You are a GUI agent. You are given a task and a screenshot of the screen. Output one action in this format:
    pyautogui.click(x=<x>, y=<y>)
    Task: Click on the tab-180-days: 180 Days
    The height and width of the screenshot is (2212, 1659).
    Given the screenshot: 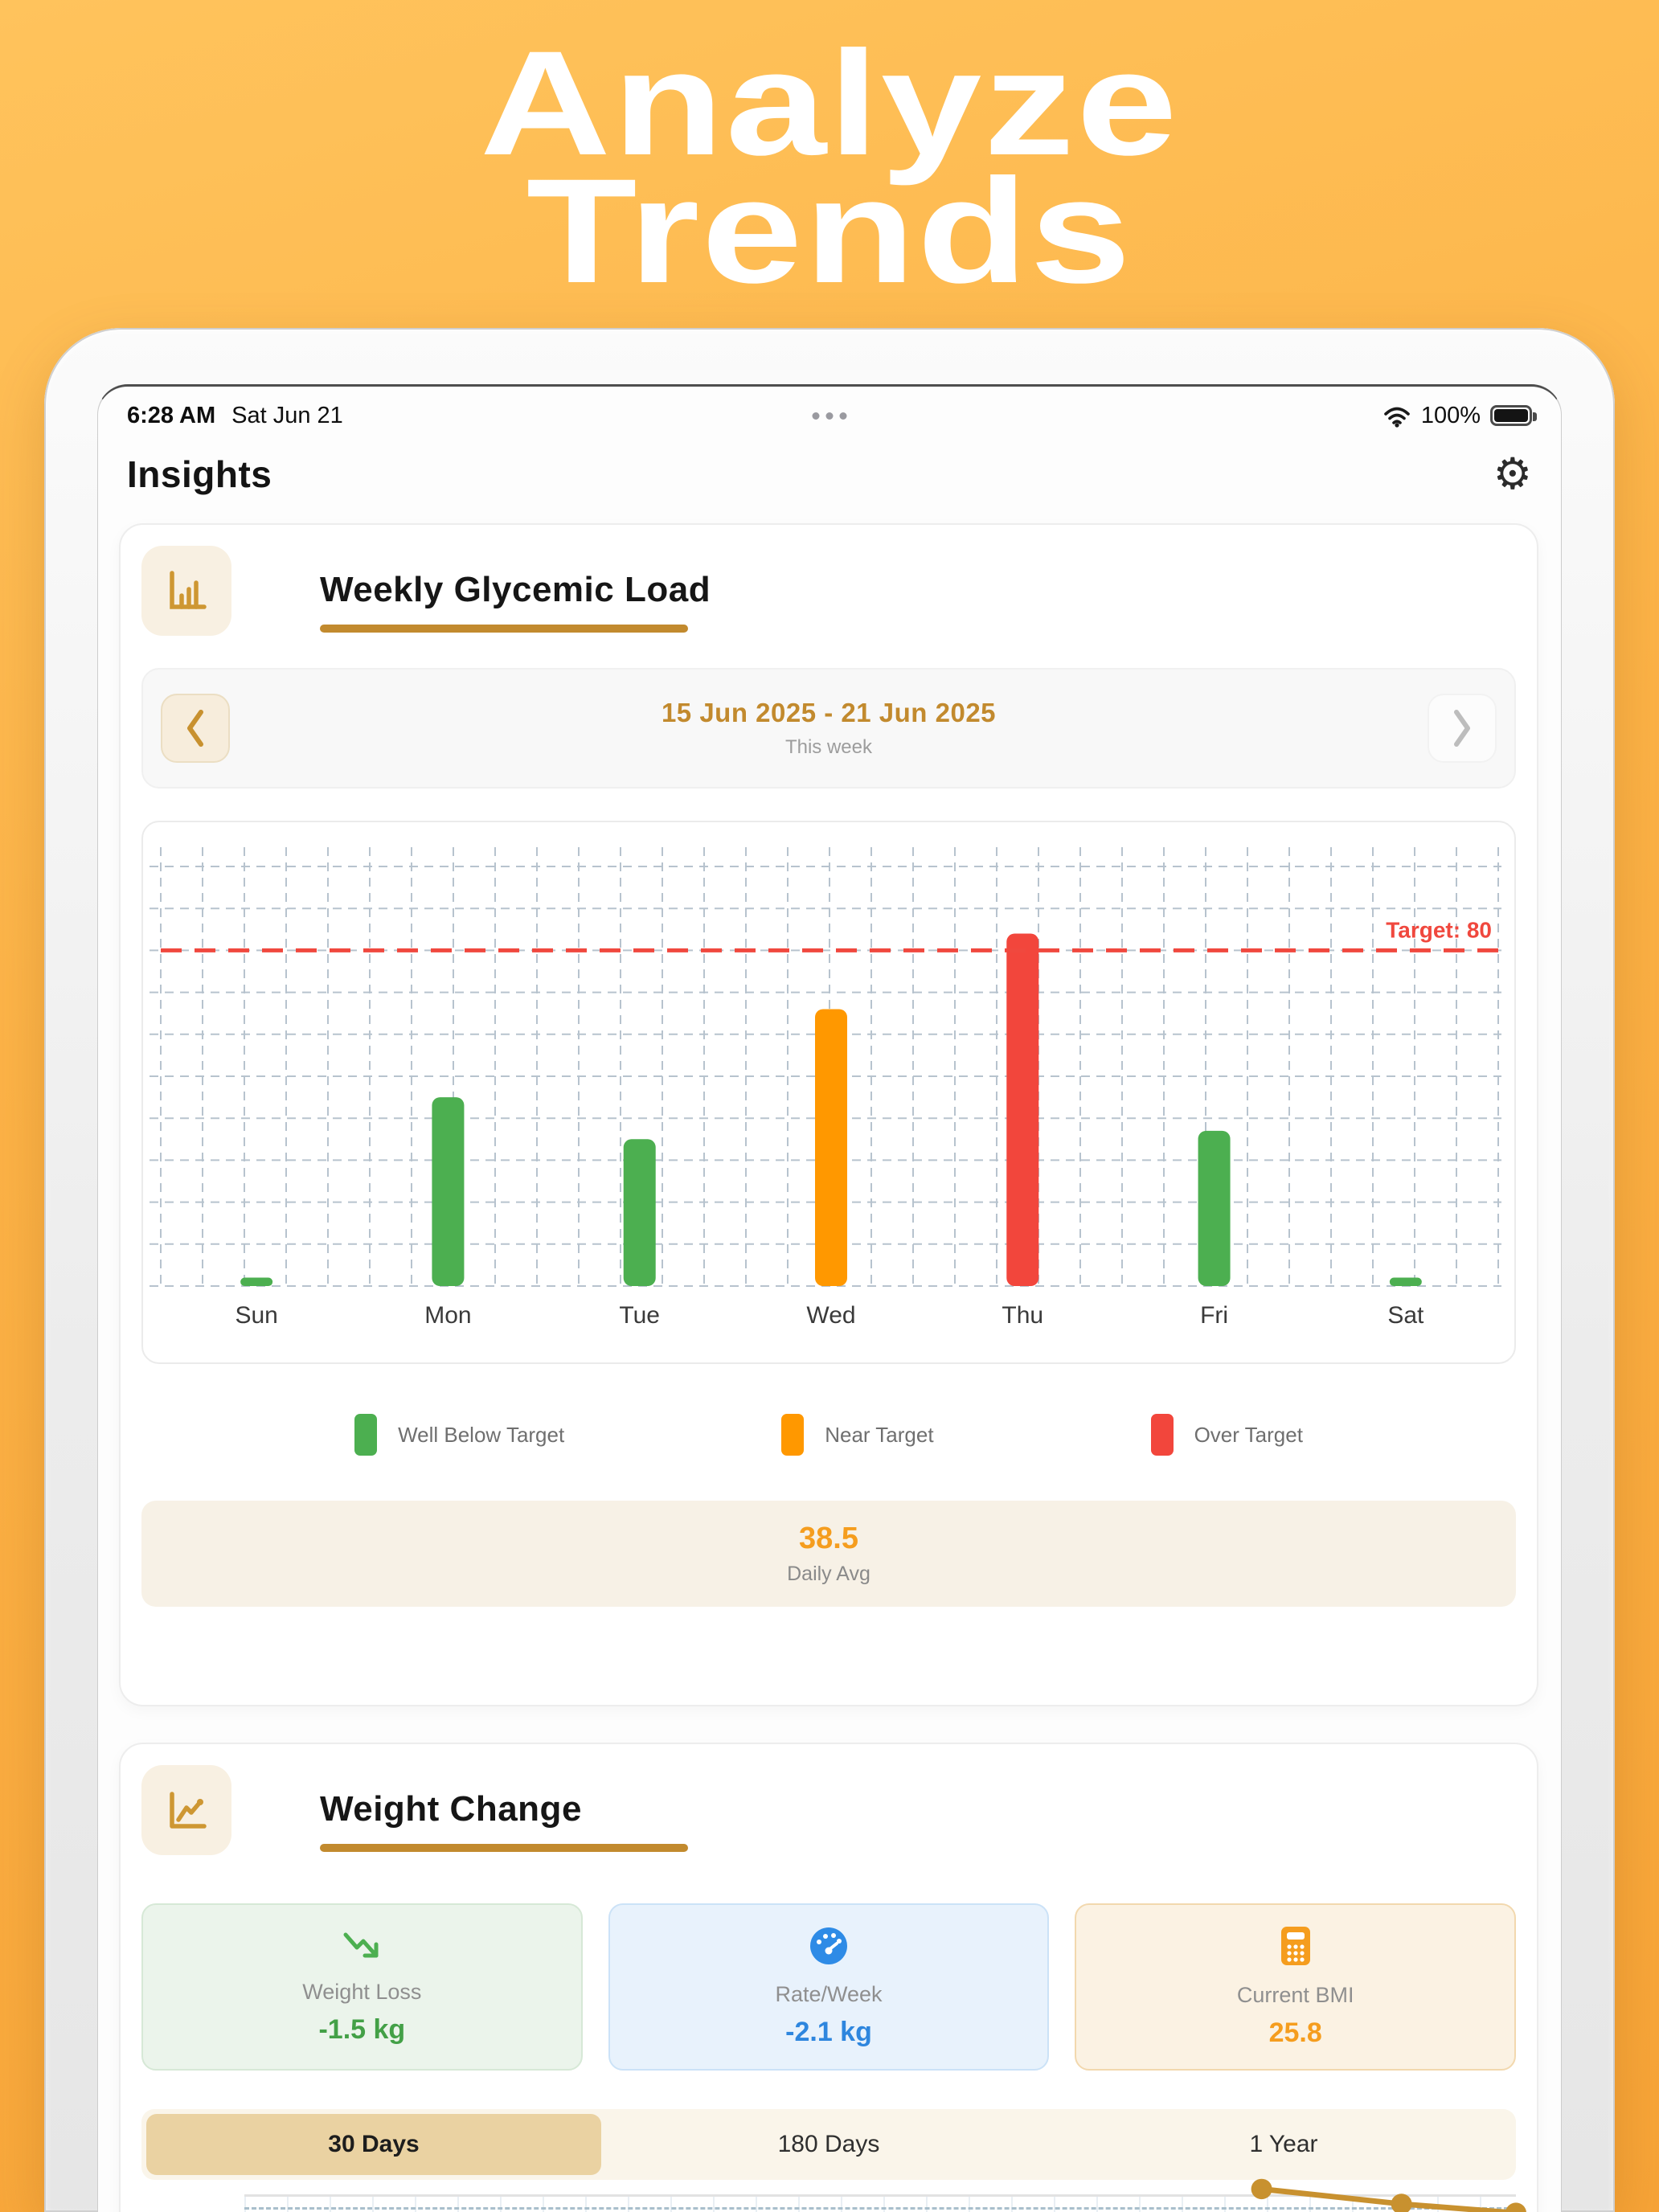 What is the action you would take?
    pyautogui.click(x=828, y=2144)
    